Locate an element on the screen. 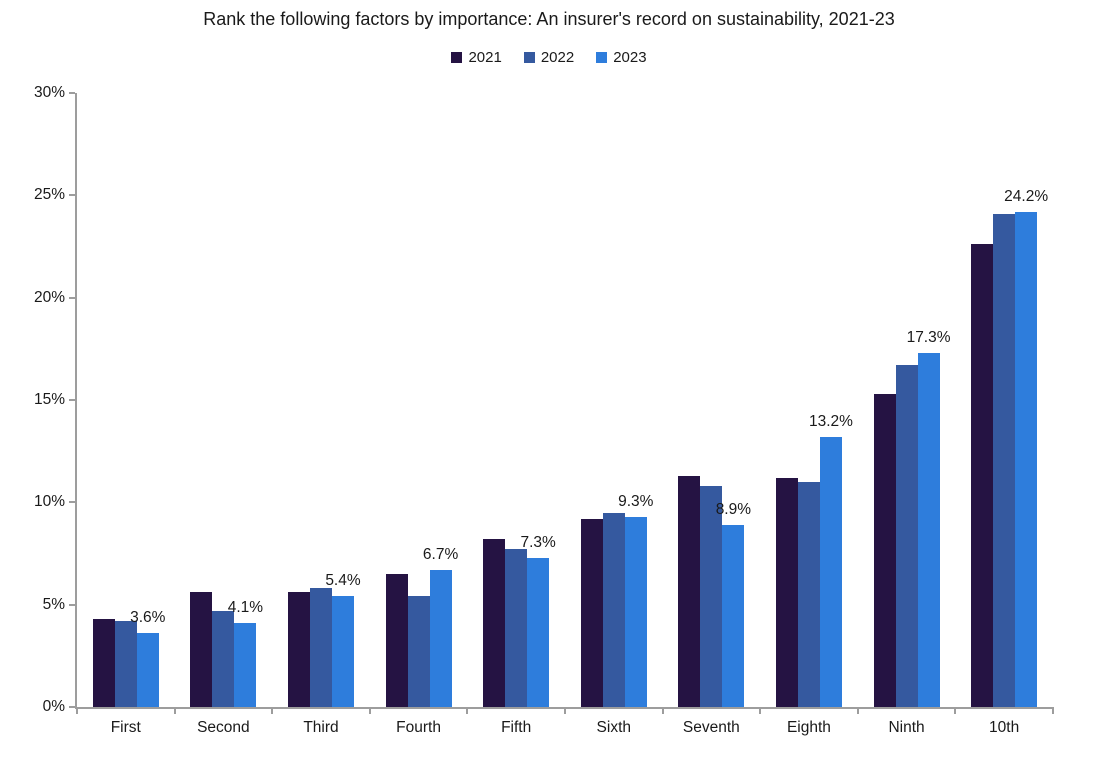  legend-item-2022: 2022 is located at coordinates (549, 57).